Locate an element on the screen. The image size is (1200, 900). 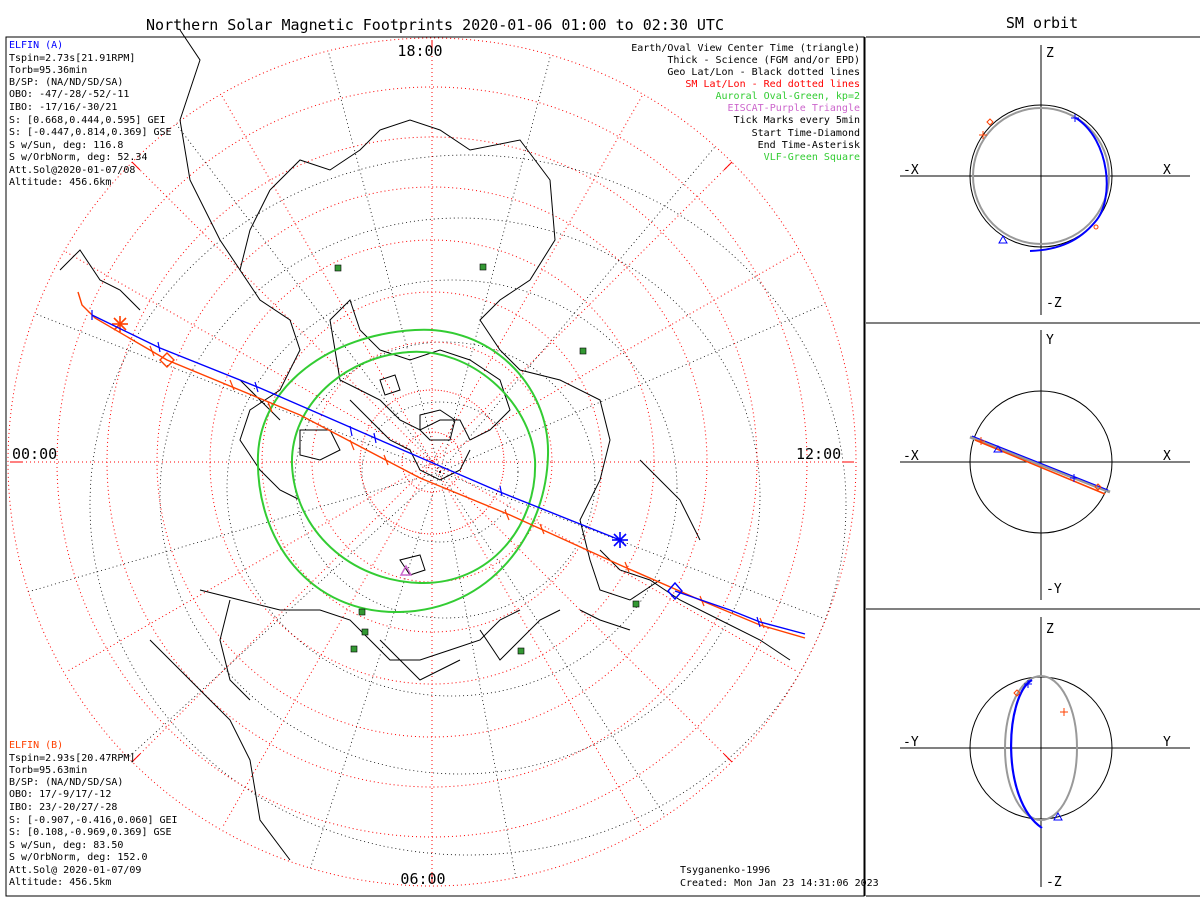
legend-item: Geo Lat/Lon - Black dotted lines is located at coordinates (763, 72).